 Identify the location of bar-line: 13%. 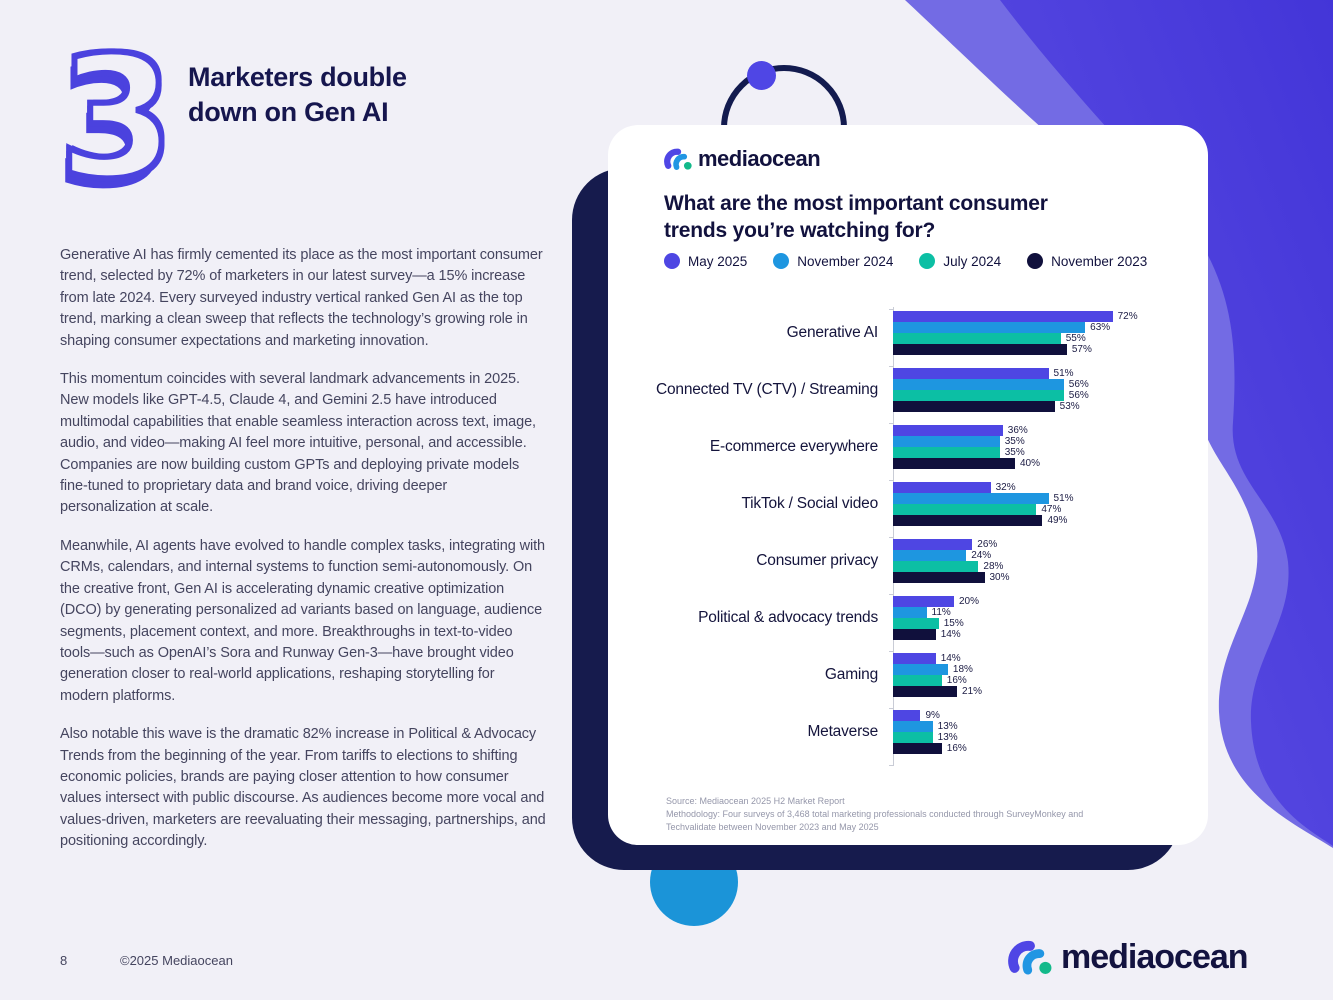
(930, 726).